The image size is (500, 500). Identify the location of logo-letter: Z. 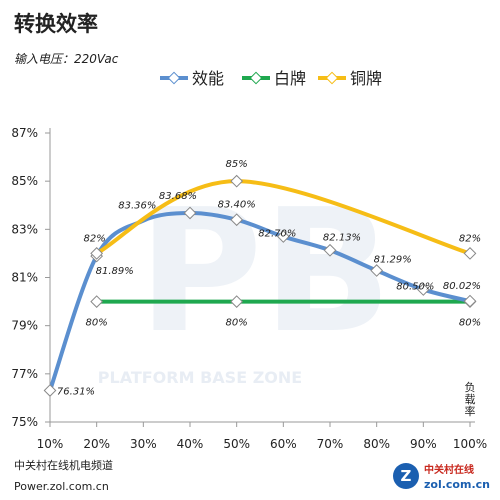
(406, 476).